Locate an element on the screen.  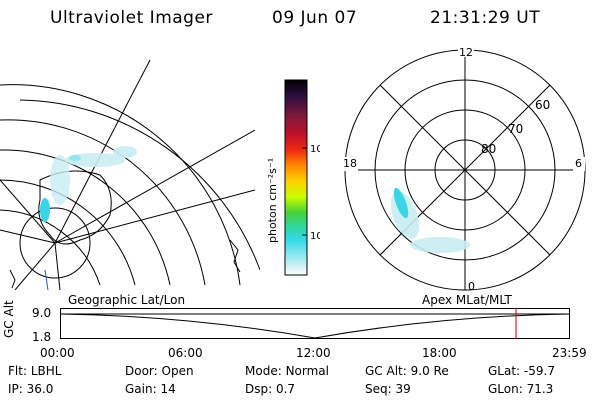
info-dsp: Dsp: 0.7 is located at coordinates (270, 389).